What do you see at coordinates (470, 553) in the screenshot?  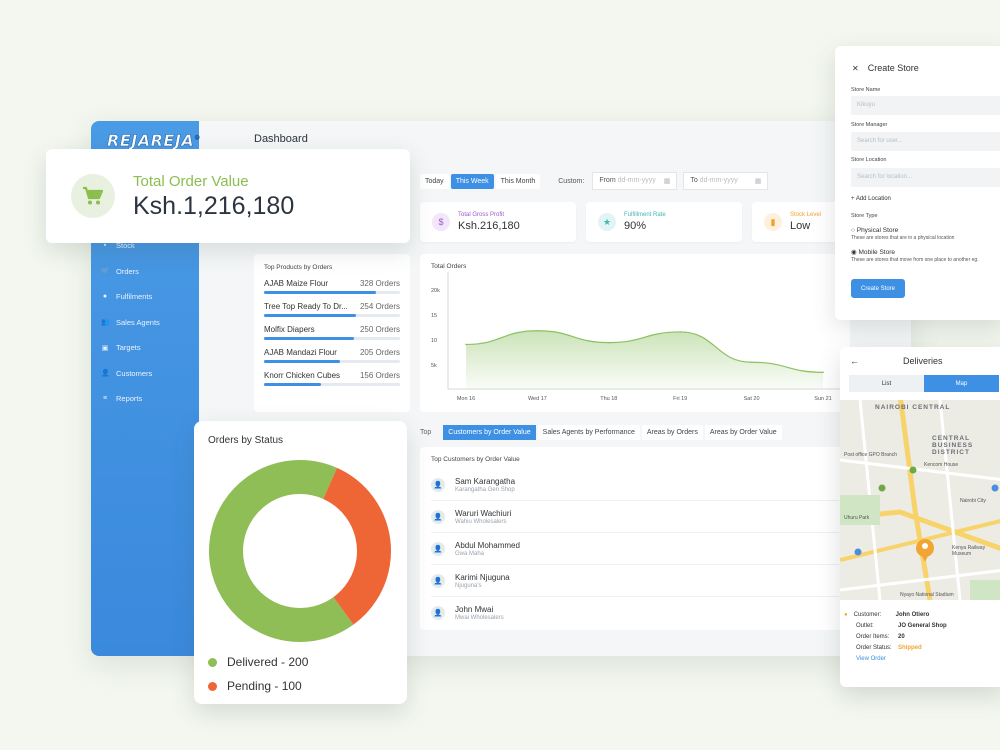 I see `customer-shop: Gwa Maha` at bounding box center [470, 553].